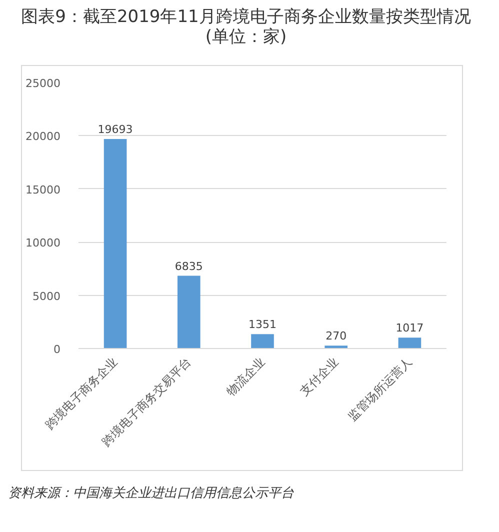 This screenshot has width=499, height=532. I want to click on y-tick-label: 20000, so click(43, 137).